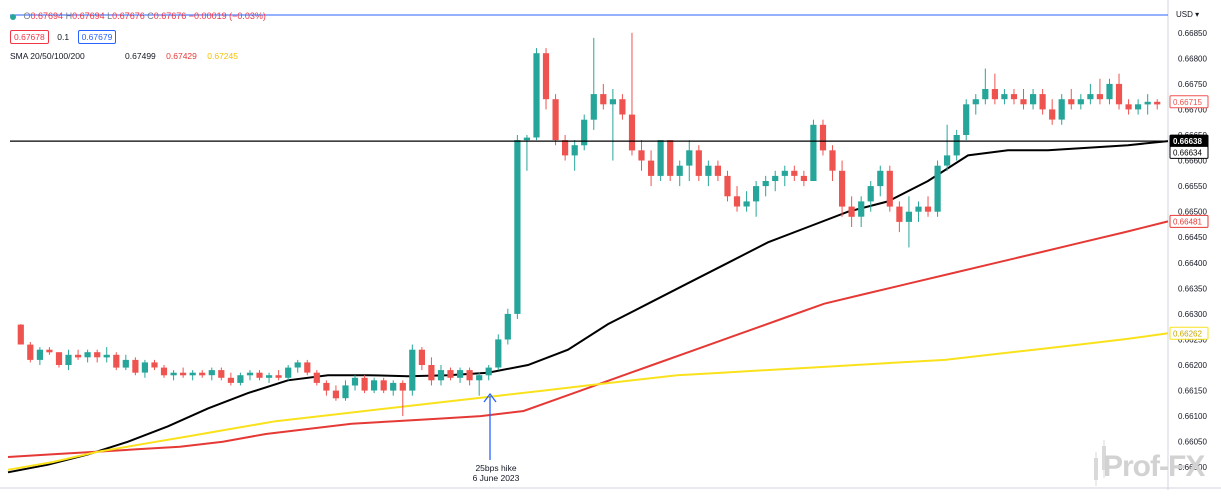 The width and height of the screenshot is (1221, 496). What do you see at coordinates (1189, 141) in the screenshot?
I see `price-tag: 0.66638` at bounding box center [1189, 141].